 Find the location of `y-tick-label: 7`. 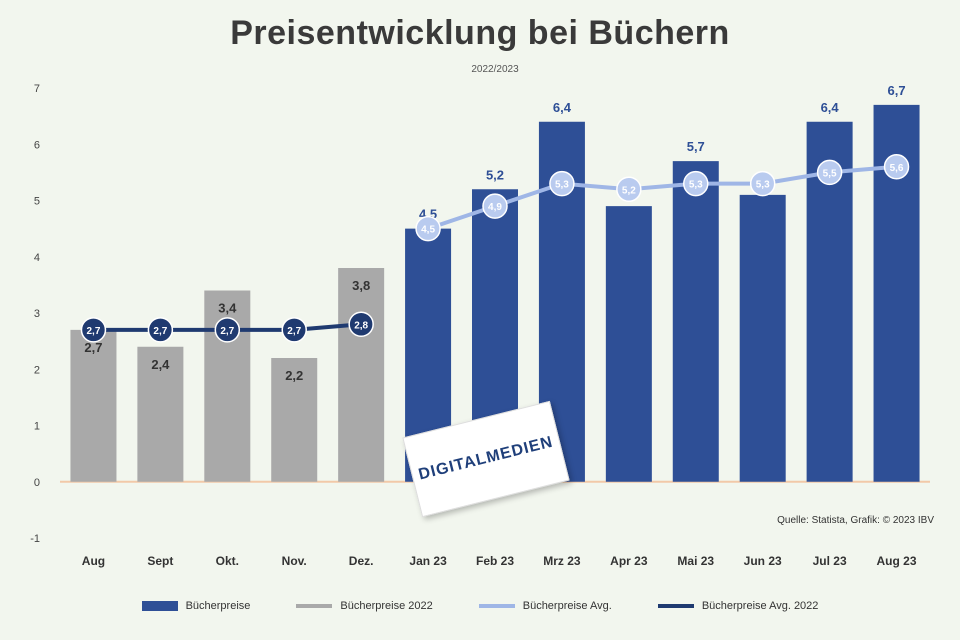

y-tick-label: 7 is located at coordinates (37, 89).